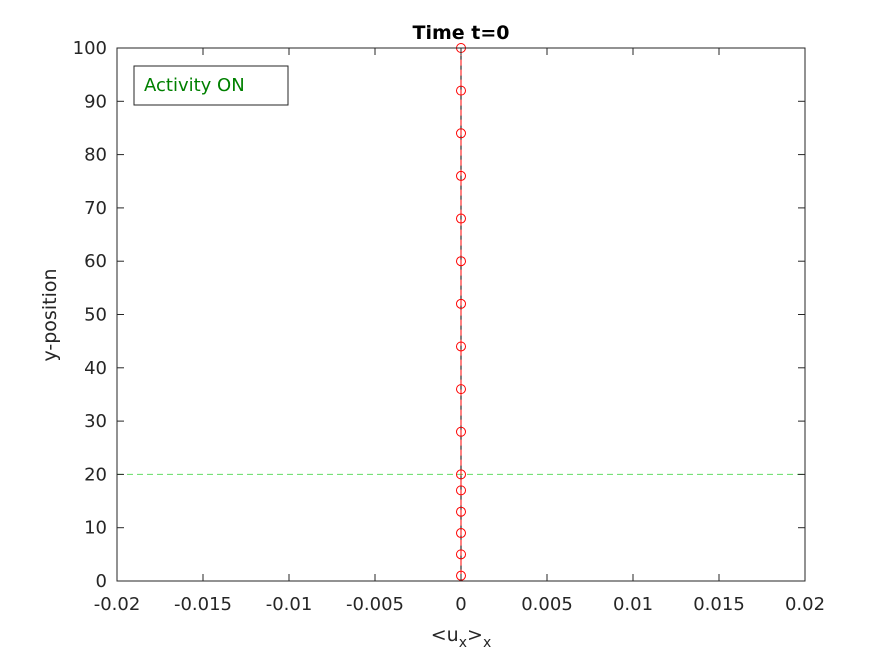 The width and height of the screenshot is (891, 656). I want to click on x-axis-label-sub1: x, so click(463, 643).